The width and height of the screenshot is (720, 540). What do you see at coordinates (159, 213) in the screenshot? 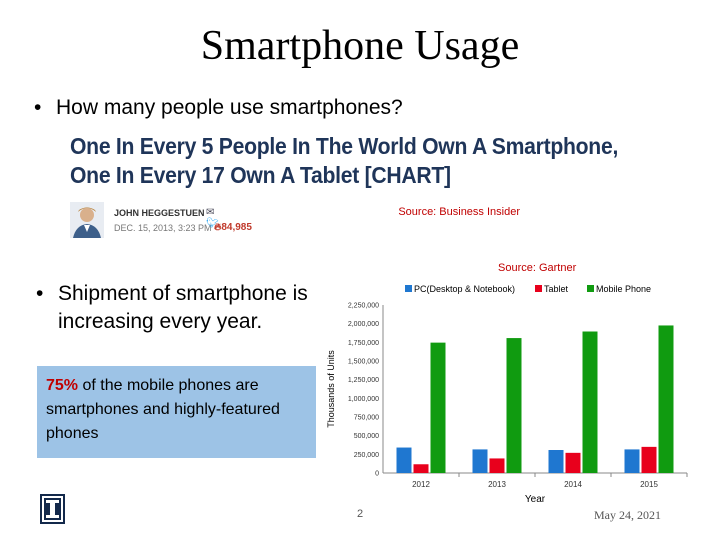
I see `author-name: JOHN HEGGESTUEN` at bounding box center [159, 213].